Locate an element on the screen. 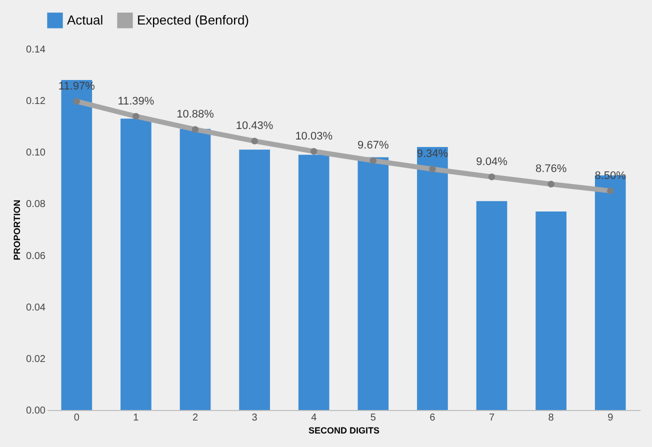  x-tick-label: 4 is located at coordinates (314, 418).